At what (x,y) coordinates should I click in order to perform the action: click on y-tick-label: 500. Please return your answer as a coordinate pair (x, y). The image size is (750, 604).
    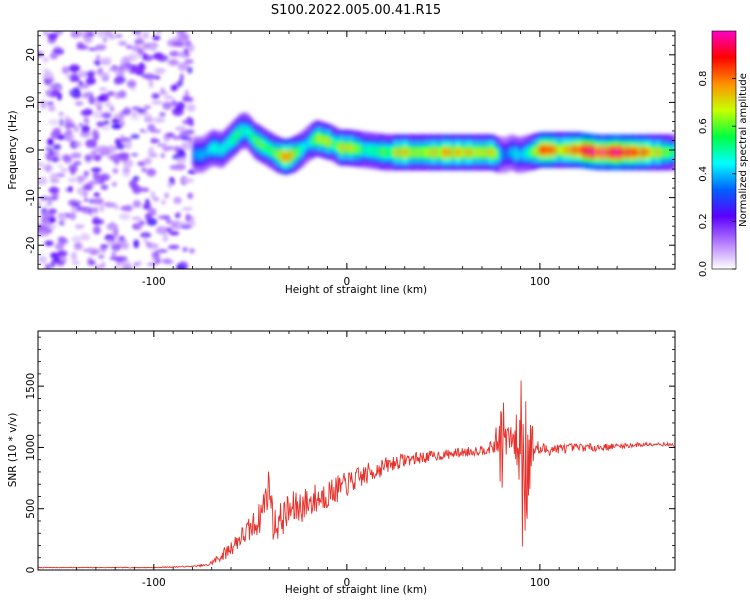
    Looking at the image, I should click on (31, 509).